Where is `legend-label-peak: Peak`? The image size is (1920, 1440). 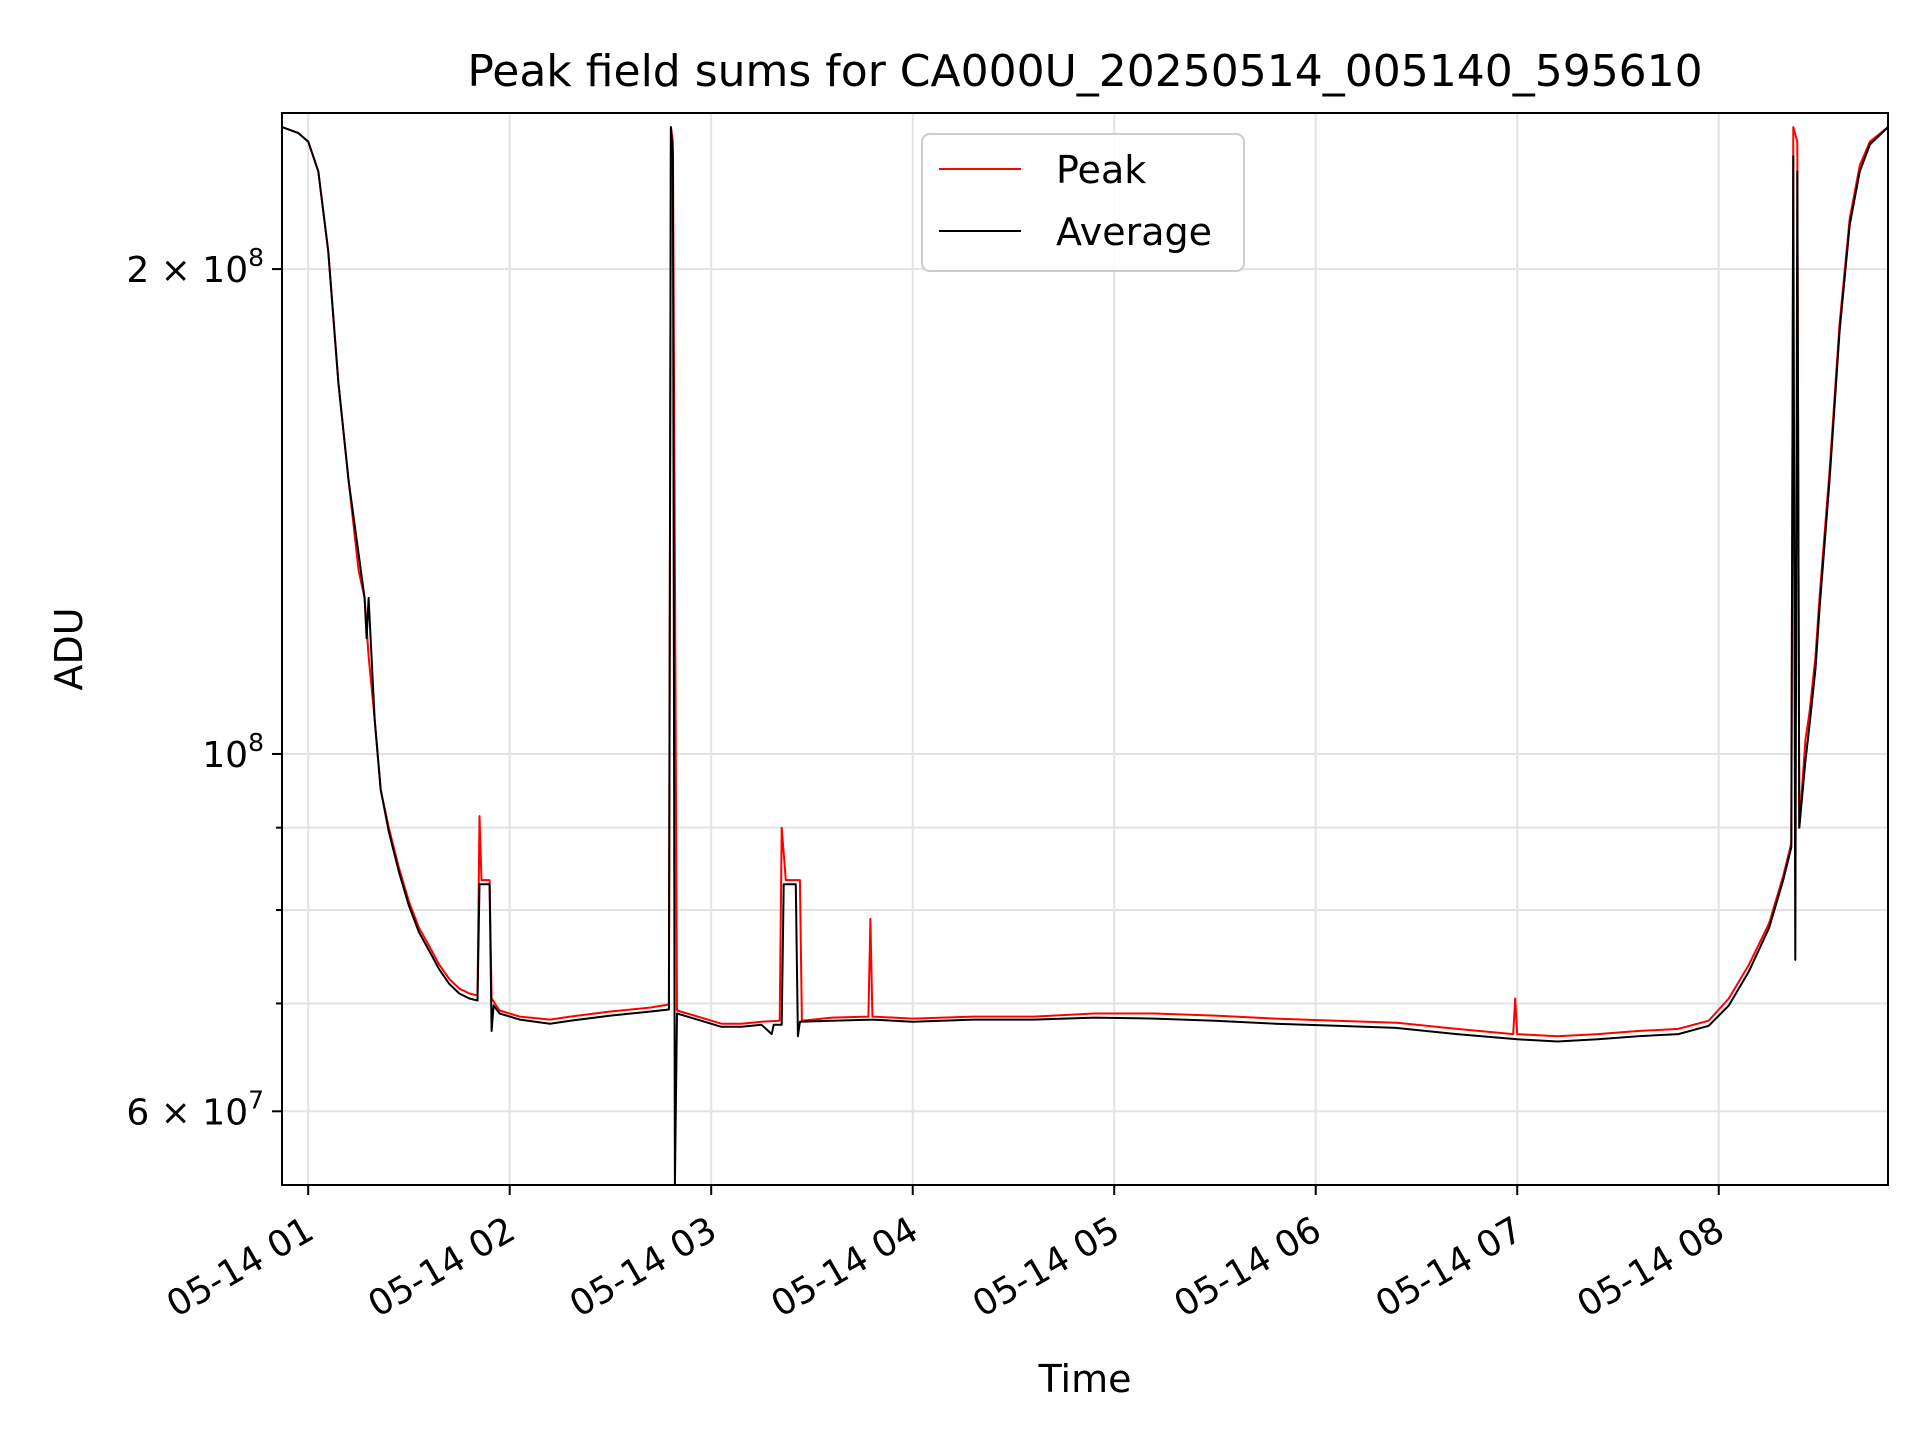 legend-label-peak: Peak is located at coordinates (1101, 170).